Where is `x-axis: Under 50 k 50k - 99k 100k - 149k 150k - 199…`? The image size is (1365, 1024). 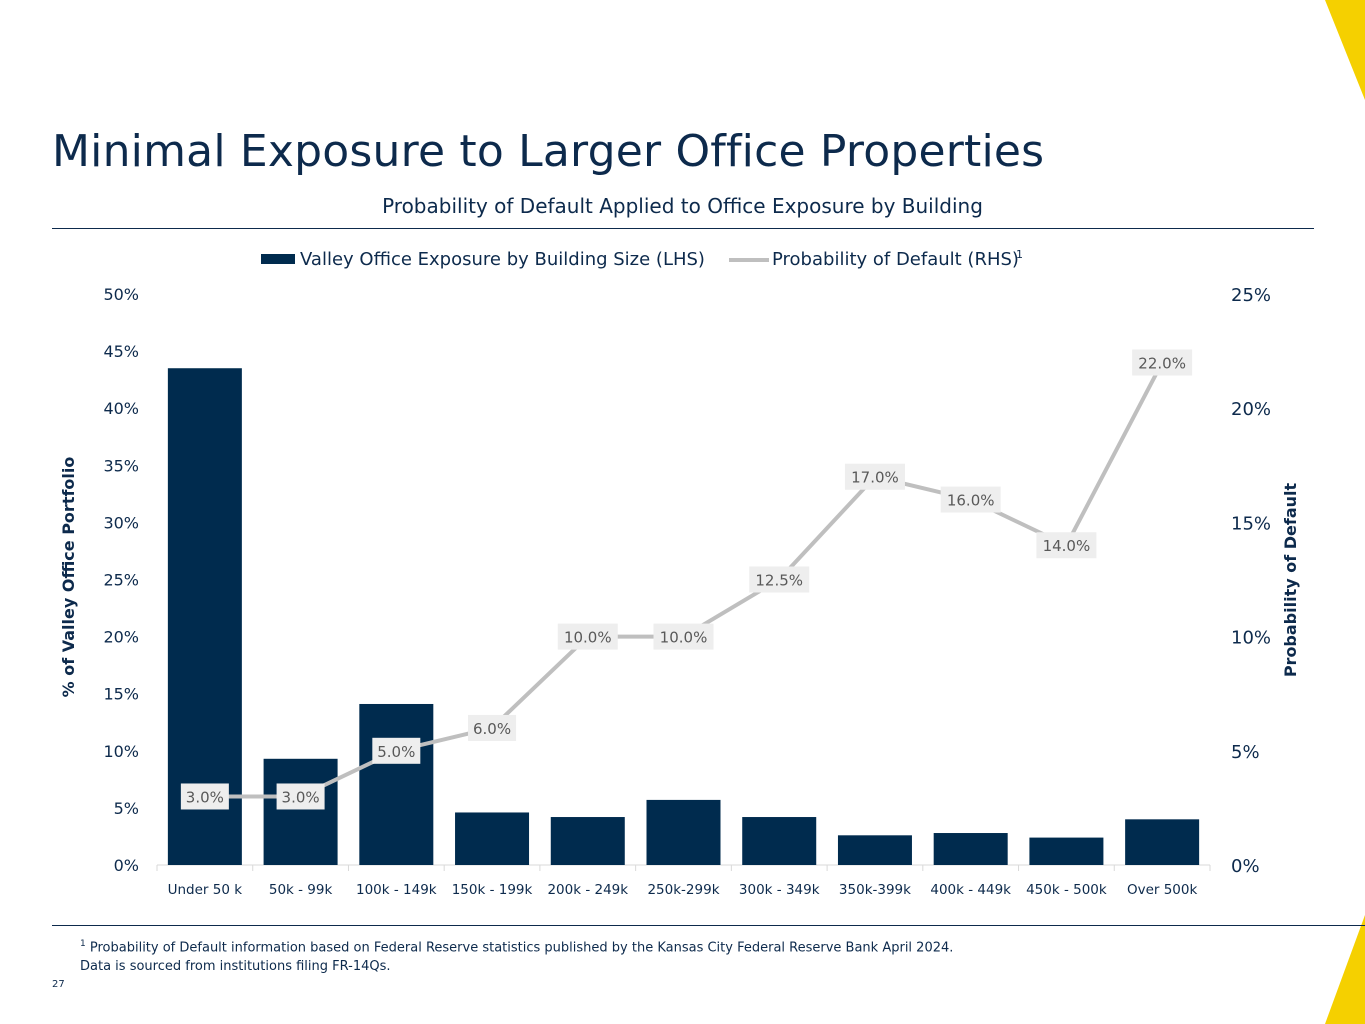 x-axis: Under 50 k 50k - 99k 100k - 149k 150k - 199… is located at coordinates (683, 881).